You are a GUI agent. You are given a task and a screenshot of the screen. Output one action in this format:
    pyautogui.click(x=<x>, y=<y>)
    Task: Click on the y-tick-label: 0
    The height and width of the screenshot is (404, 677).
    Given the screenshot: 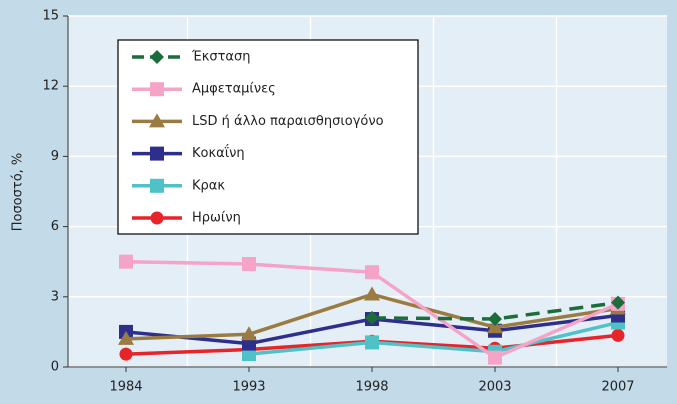 What is the action you would take?
    pyautogui.click(x=55, y=367)
    